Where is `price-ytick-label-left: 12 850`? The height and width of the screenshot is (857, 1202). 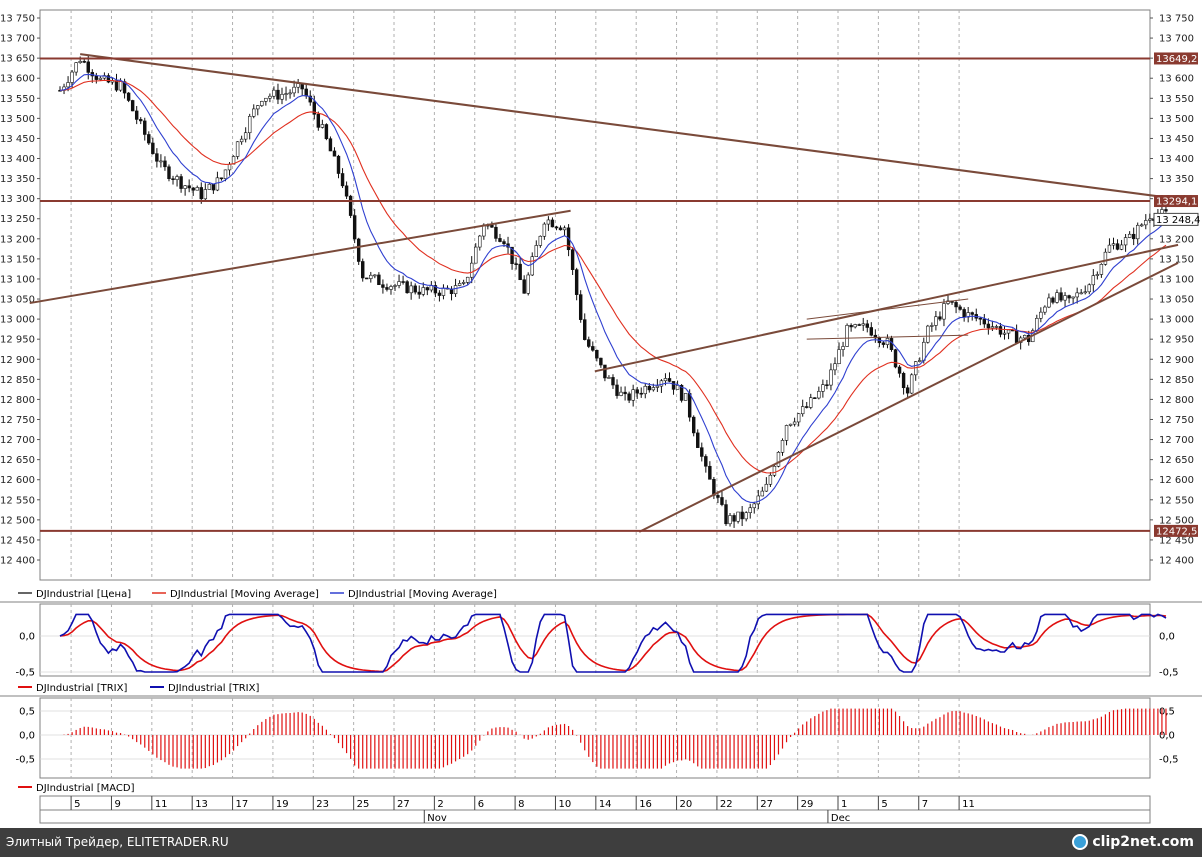 price-ytick-label-left: 12 850 is located at coordinates (17, 380).